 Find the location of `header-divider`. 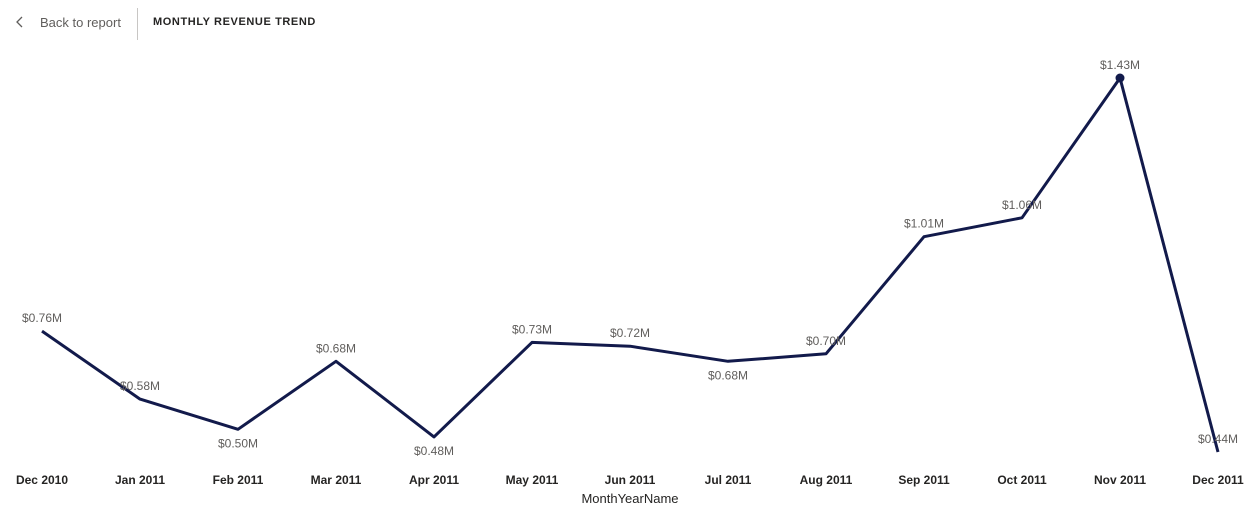

header-divider is located at coordinates (137, 24).